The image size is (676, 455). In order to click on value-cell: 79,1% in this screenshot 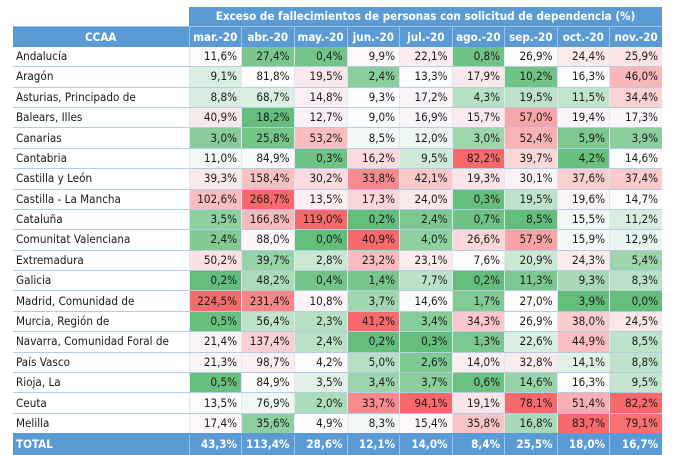, I will do `click(636, 424)`.